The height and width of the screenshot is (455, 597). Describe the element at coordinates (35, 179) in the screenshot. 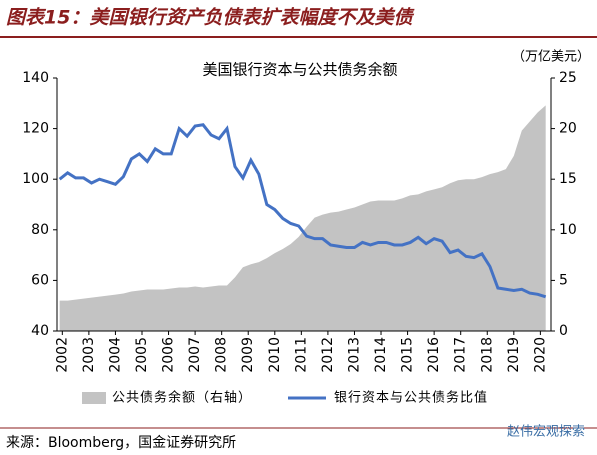

I see `y-tick-label: 100` at that location.